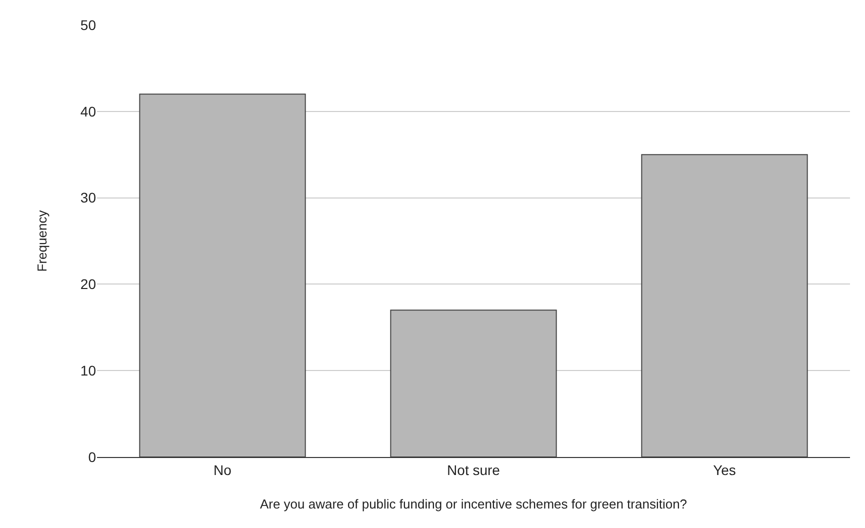 The width and height of the screenshot is (865, 528). Describe the element at coordinates (724, 470) in the screenshot. I see `x-tick-label: Yes` at that location.